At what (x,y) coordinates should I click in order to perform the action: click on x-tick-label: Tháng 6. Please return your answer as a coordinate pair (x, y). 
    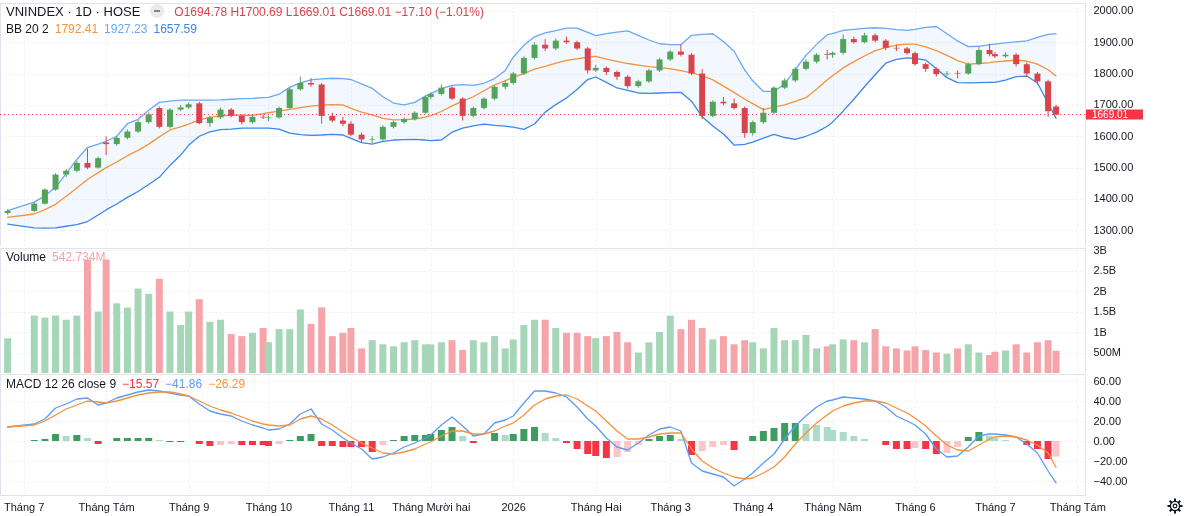
    Looking at the image, I should click on (915, 506).